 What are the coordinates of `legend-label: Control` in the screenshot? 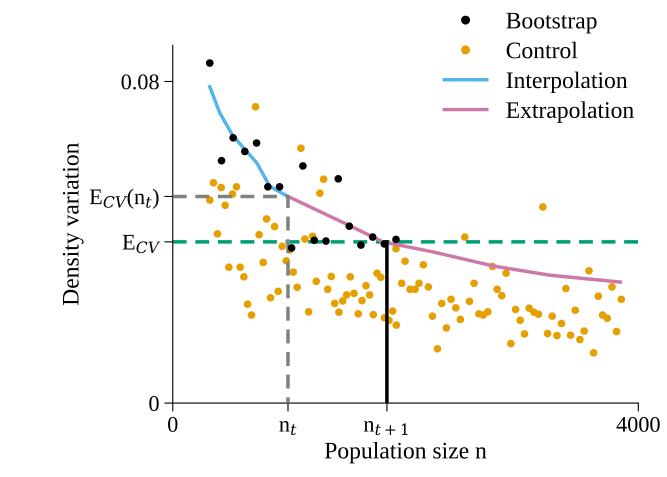 It's located at (542, 50).